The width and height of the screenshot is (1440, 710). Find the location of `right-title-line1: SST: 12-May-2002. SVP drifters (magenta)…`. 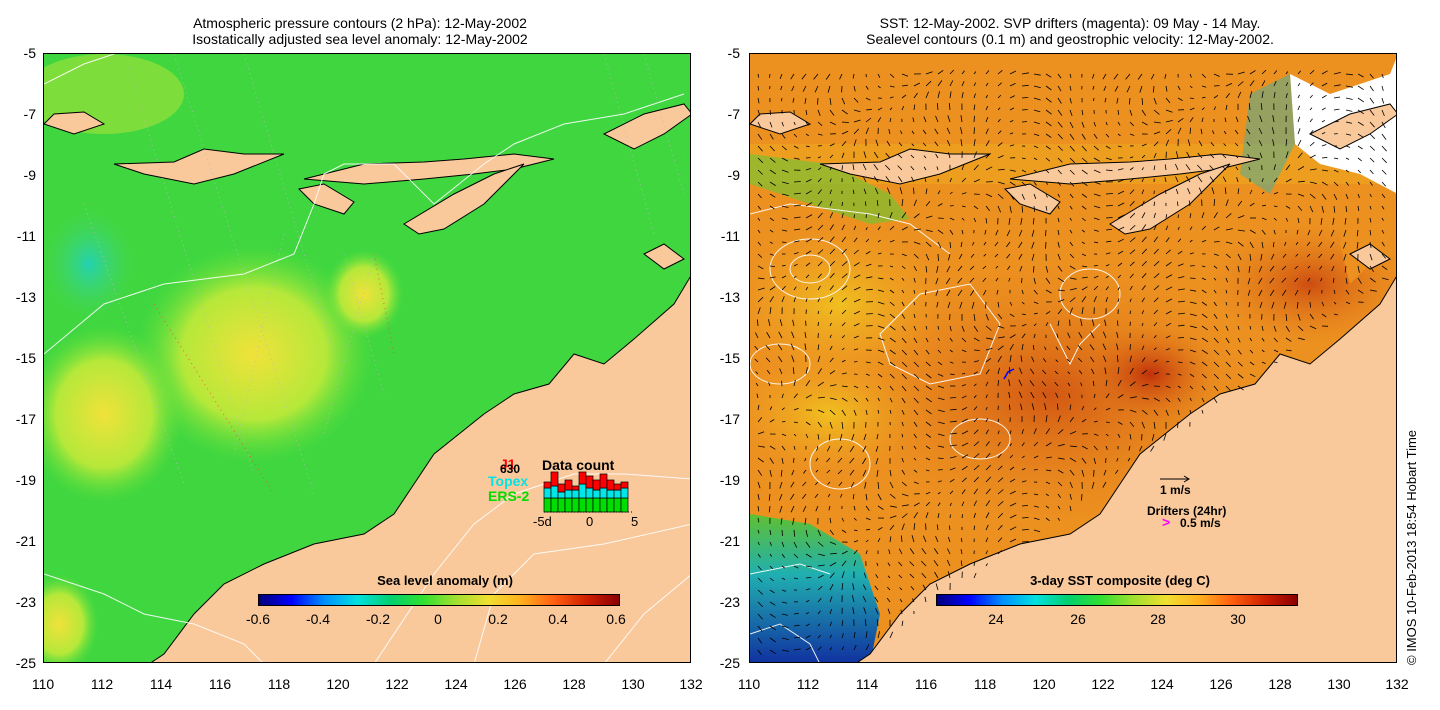

right-title-line1: SST: 12-May-2002. SVP drifters (magenta)… is located at coordinates (1070, 23).